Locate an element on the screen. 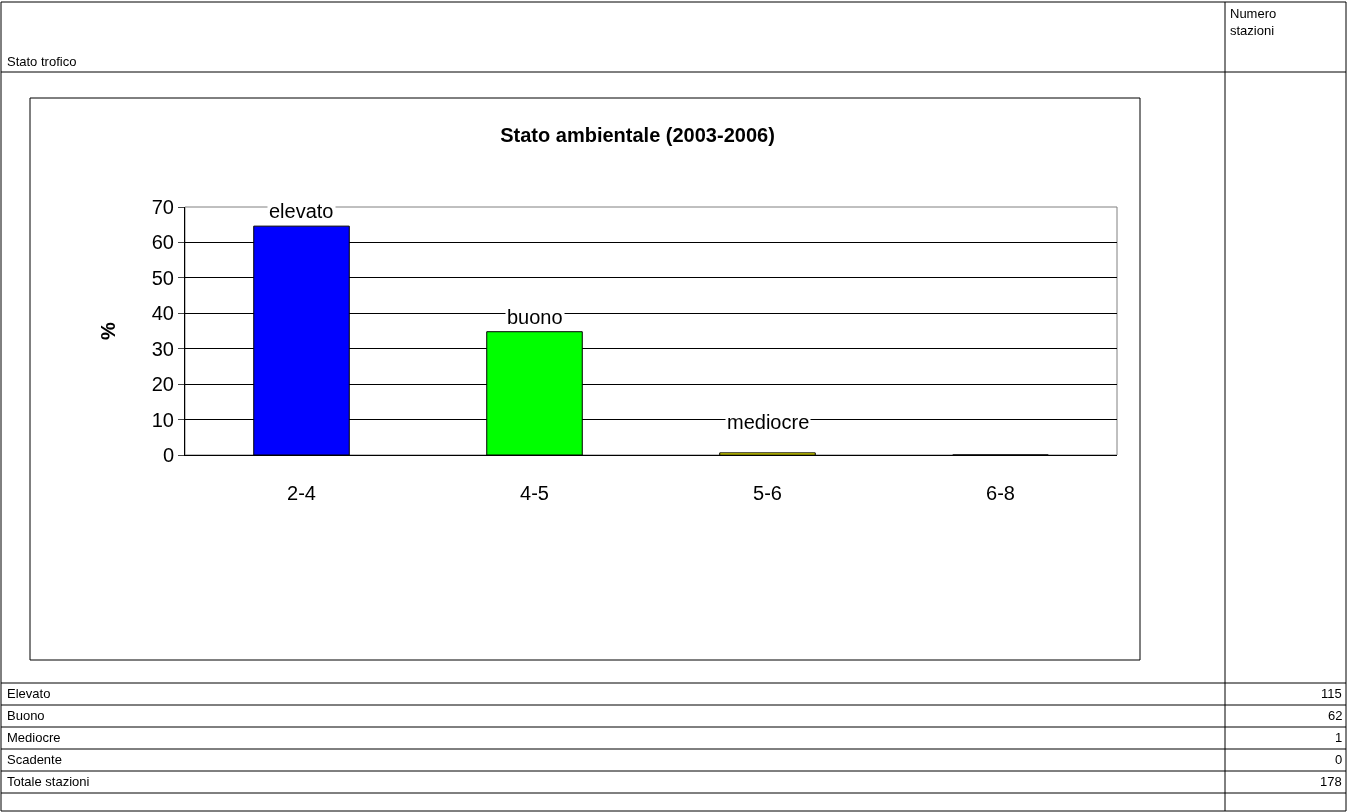  y-tick-label: 60 is located at coordinates (162, 242).